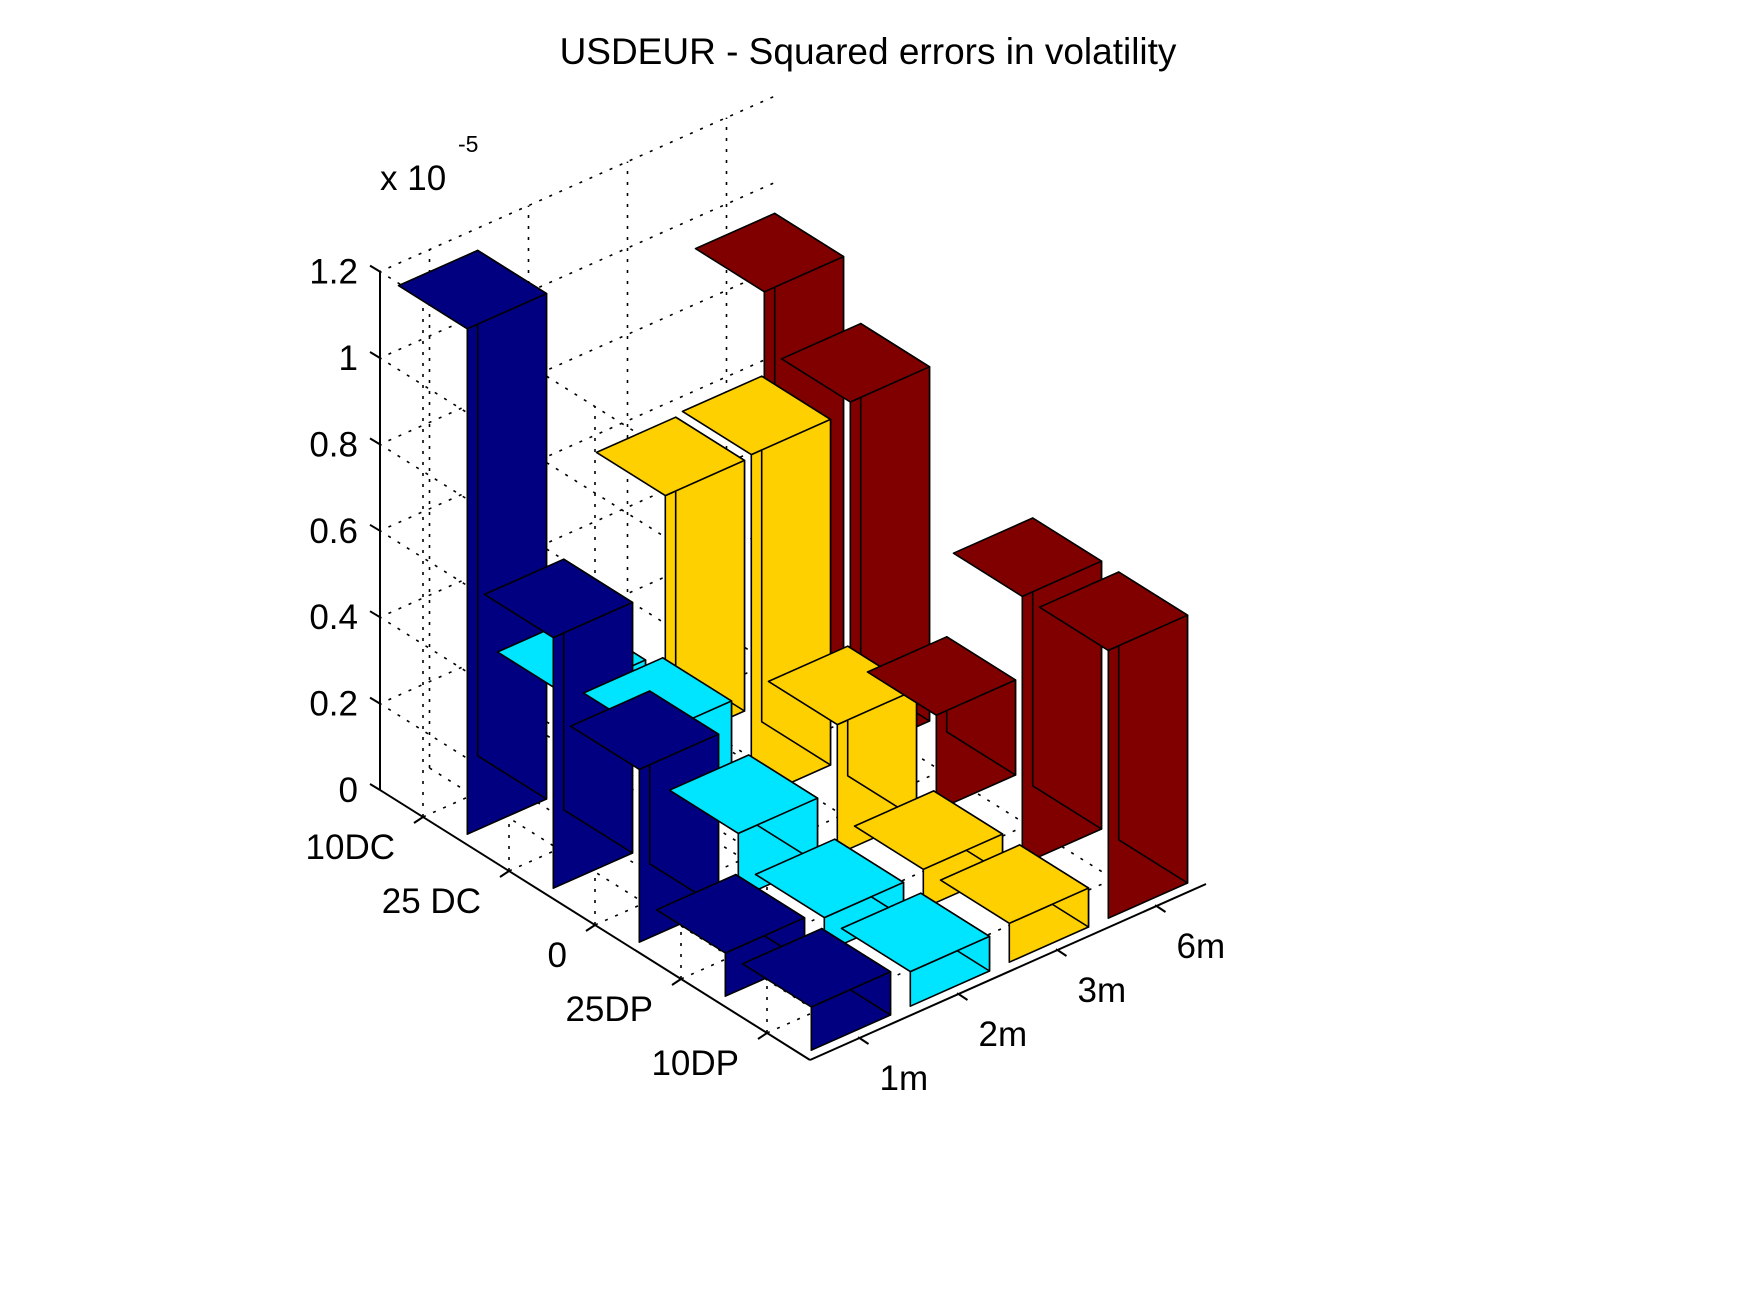 The width and height of the screenshot is (1751, 1313). What do you see at coordinates (1201, 946) in the screenshot?
I see `column-tick-label: 6m` at bounding box center [1201, 946].